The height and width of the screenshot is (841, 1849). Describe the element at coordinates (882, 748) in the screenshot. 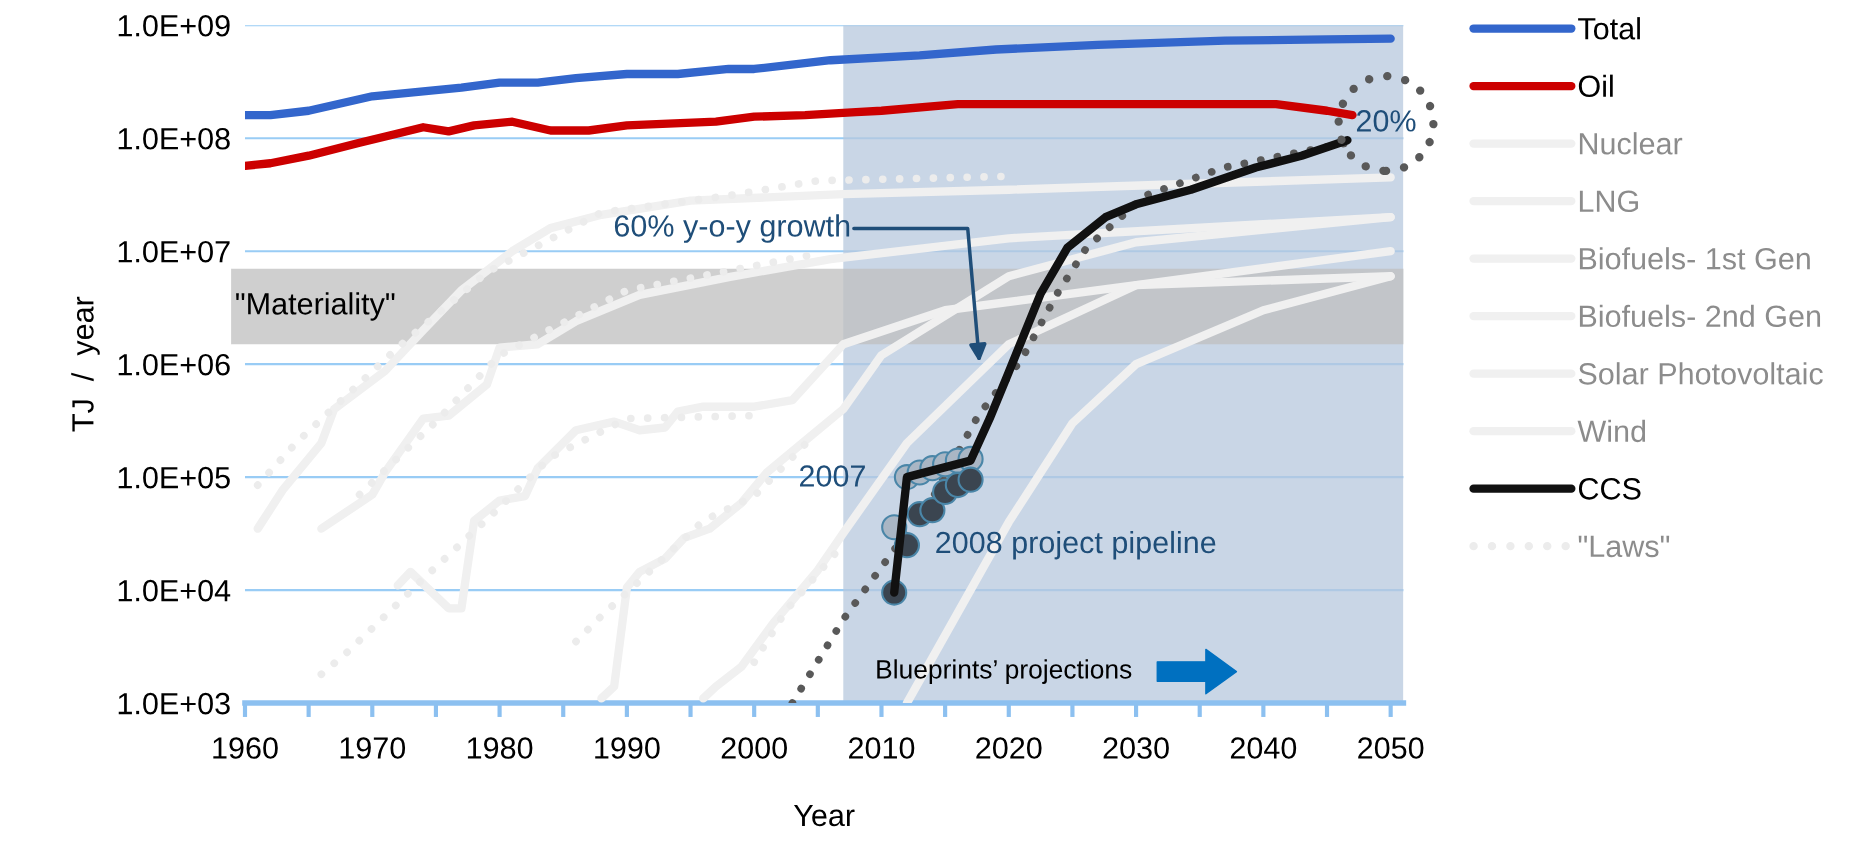

I see `x-tick-label: 2010` at that location.